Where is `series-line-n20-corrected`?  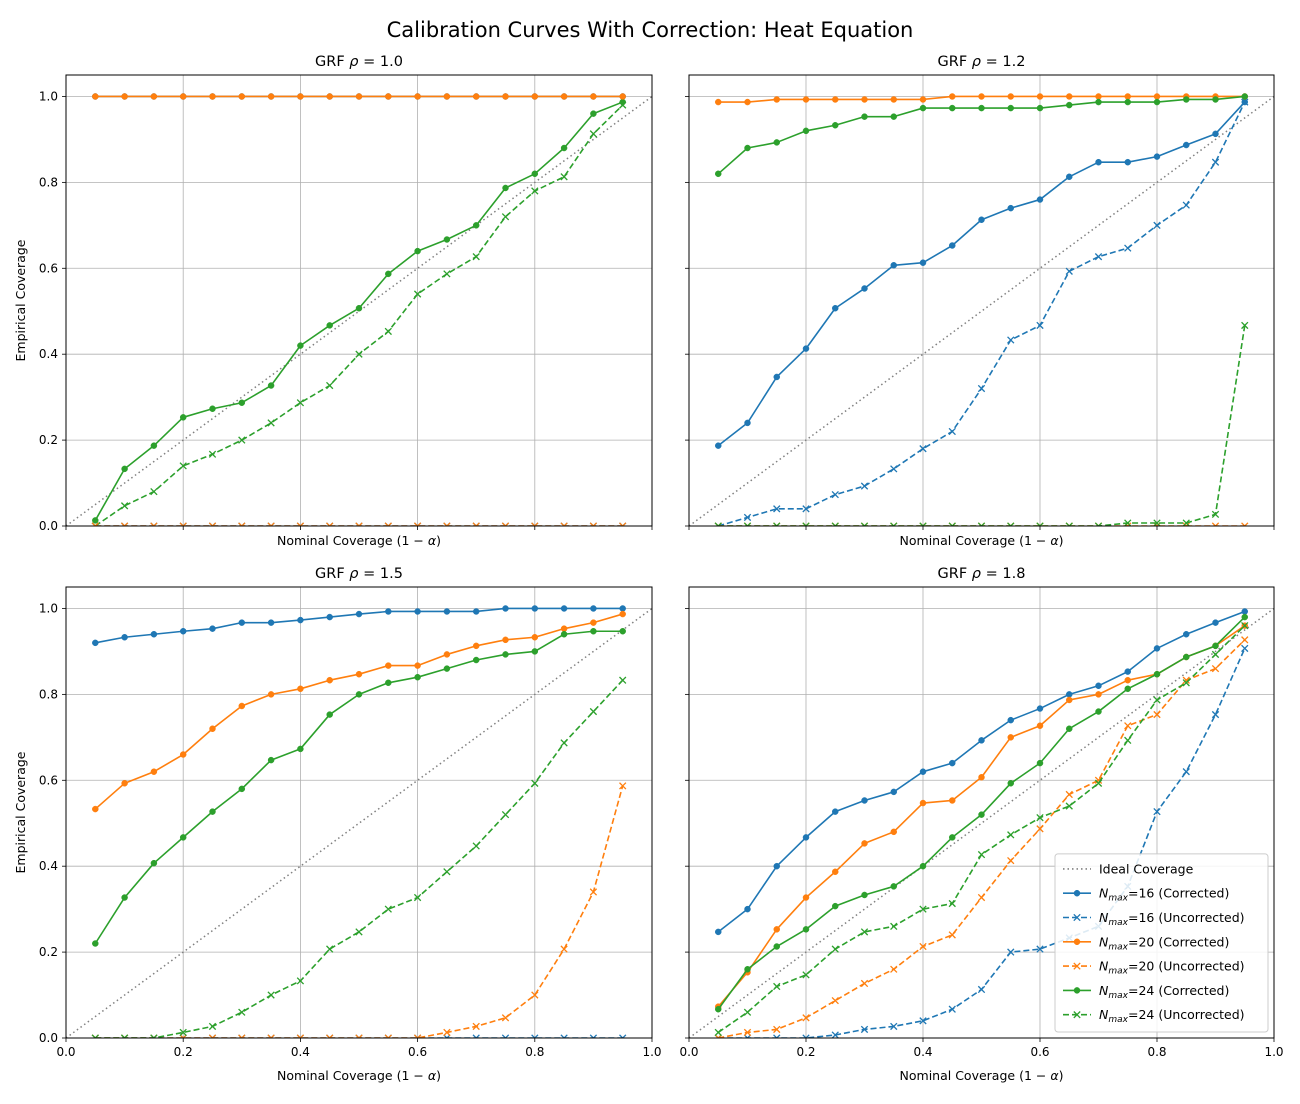
series-line-n20-corrected is located at coordinates (358, 711).